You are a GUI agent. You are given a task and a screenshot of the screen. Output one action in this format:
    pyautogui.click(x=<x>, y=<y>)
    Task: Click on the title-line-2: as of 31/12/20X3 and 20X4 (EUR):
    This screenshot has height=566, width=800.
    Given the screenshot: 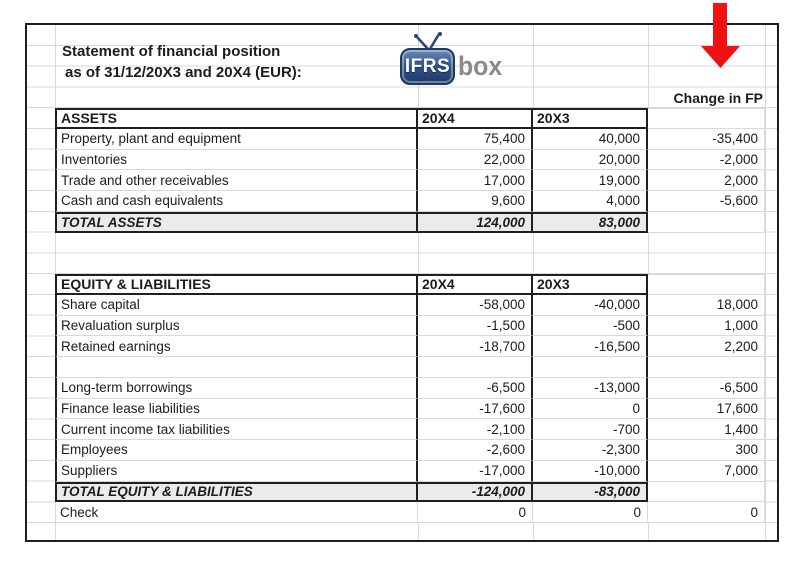 What is the action you would take?
    pyautogui.click(x=183, y=72)
    